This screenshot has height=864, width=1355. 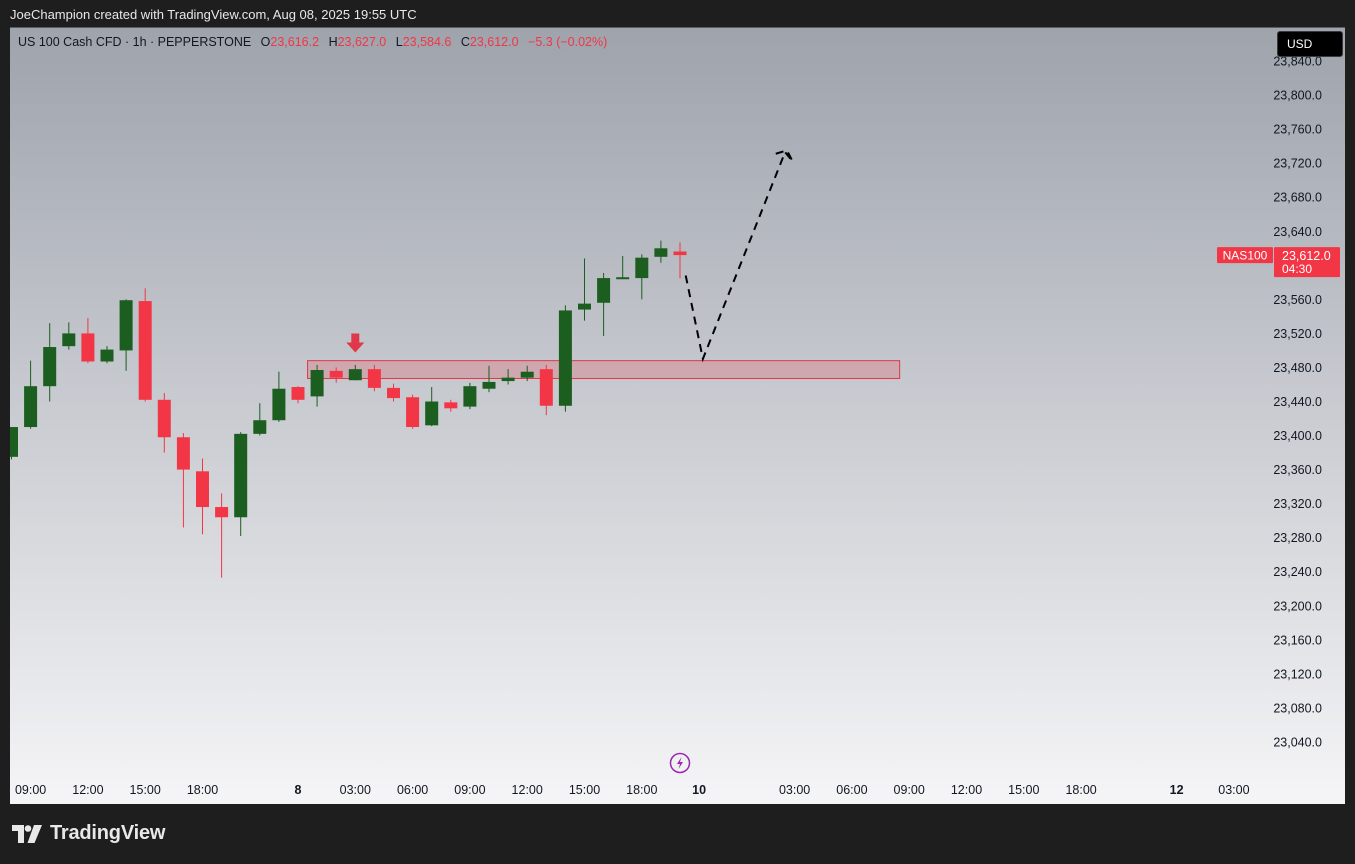 I want to click on lightning-icon-ring, so click(x=680, y=763).